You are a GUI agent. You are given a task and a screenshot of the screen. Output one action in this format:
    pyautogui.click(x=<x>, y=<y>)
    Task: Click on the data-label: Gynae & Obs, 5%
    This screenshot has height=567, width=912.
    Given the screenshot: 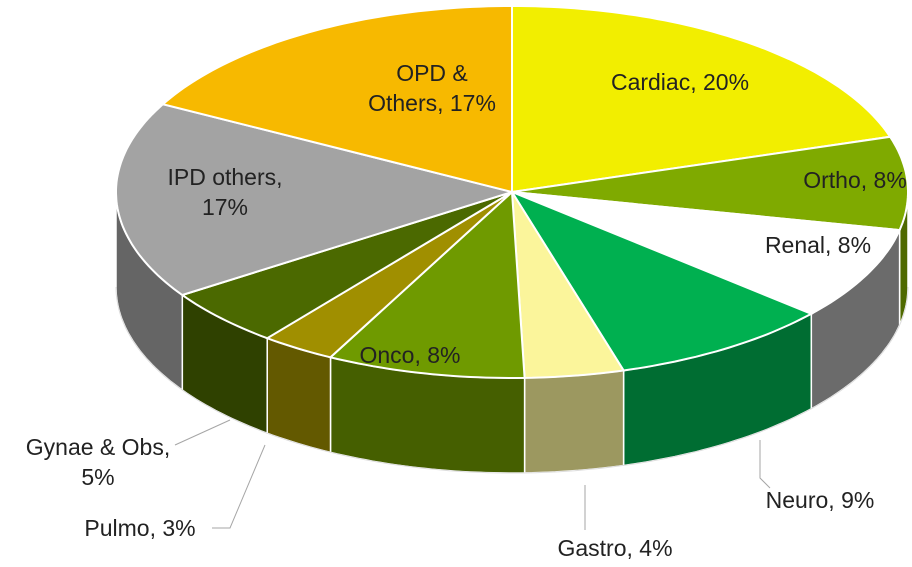 What is the action you would take?
    pyautogui.click(x=98, y=462)
    